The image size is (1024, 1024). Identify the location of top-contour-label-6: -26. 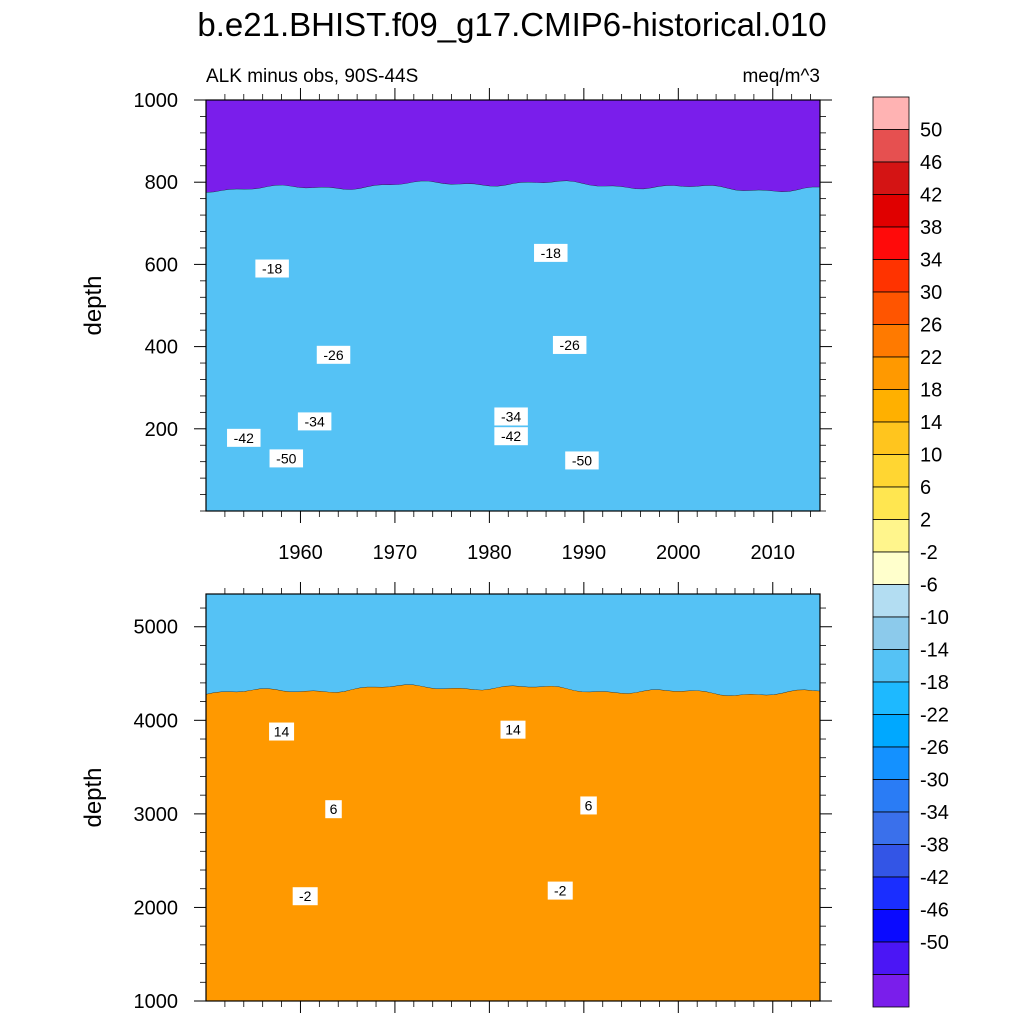
(333, 354).